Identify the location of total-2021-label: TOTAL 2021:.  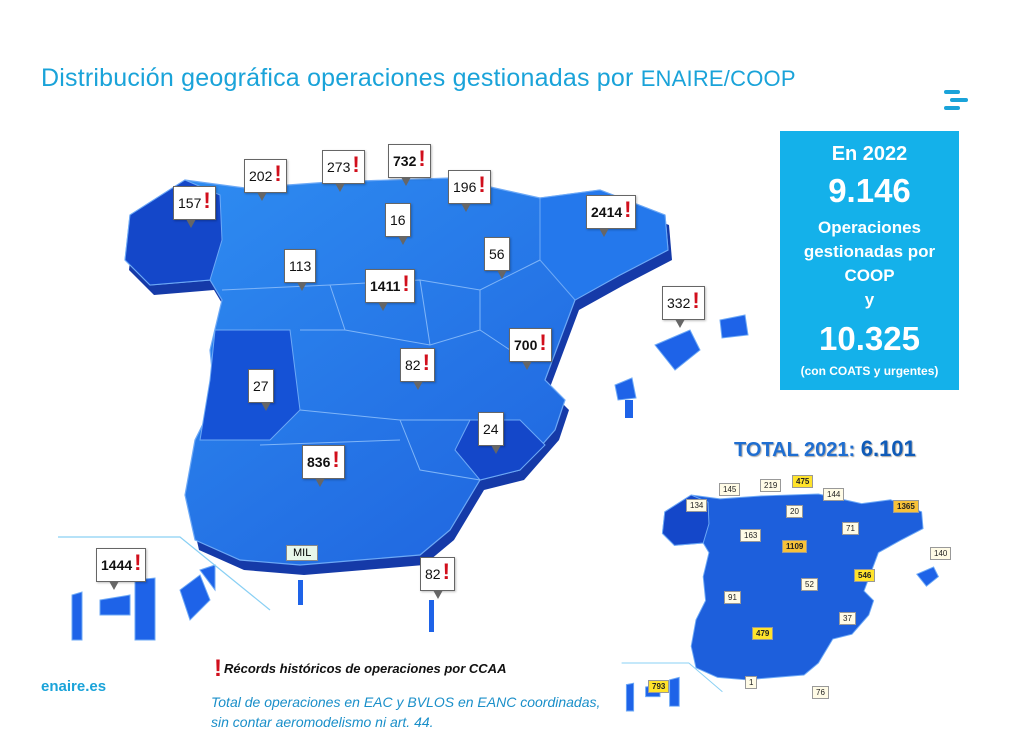
(795, 450).